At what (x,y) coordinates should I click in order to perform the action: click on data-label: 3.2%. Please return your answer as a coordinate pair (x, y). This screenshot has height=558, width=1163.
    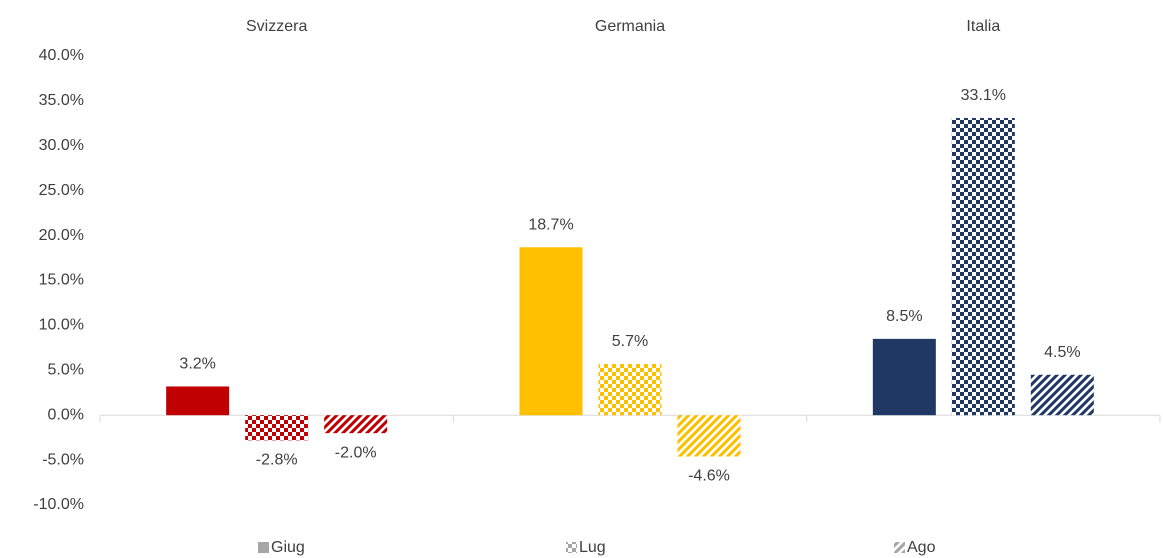
    Looking at the image, I should click on (197, 364).